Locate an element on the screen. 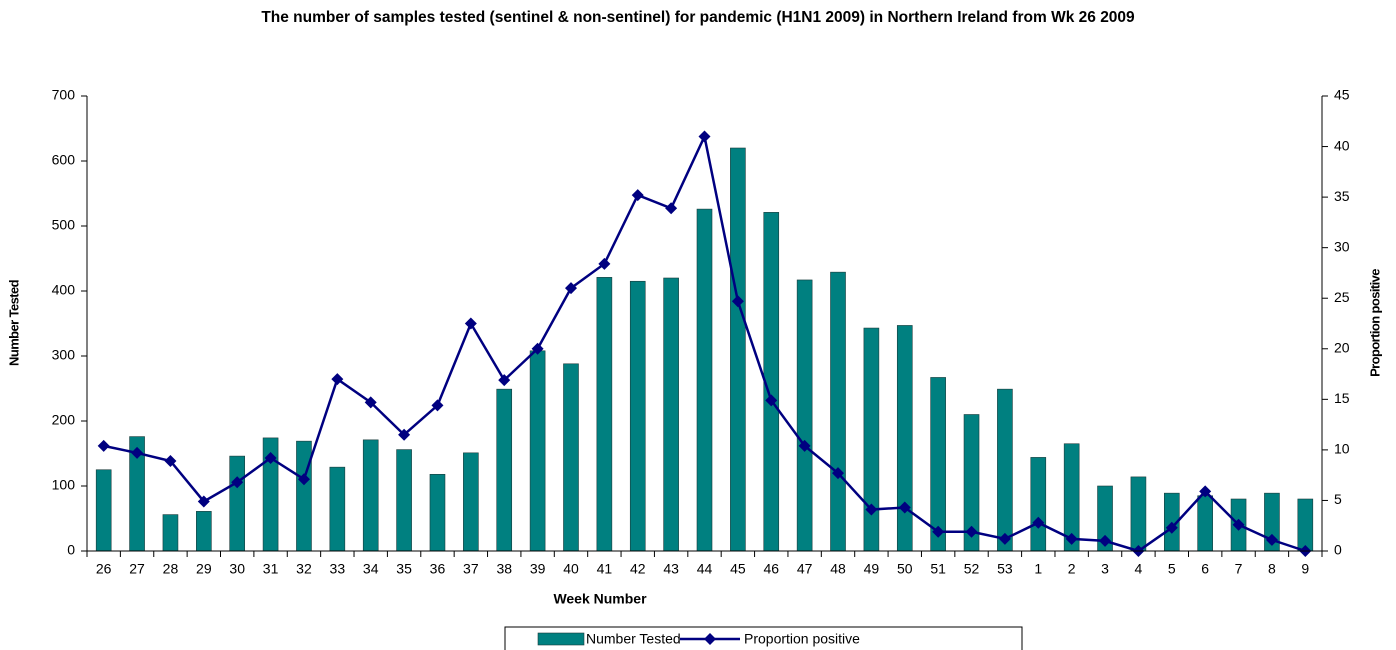  y-tick-label: 100 is located at coordinates (64, 485).